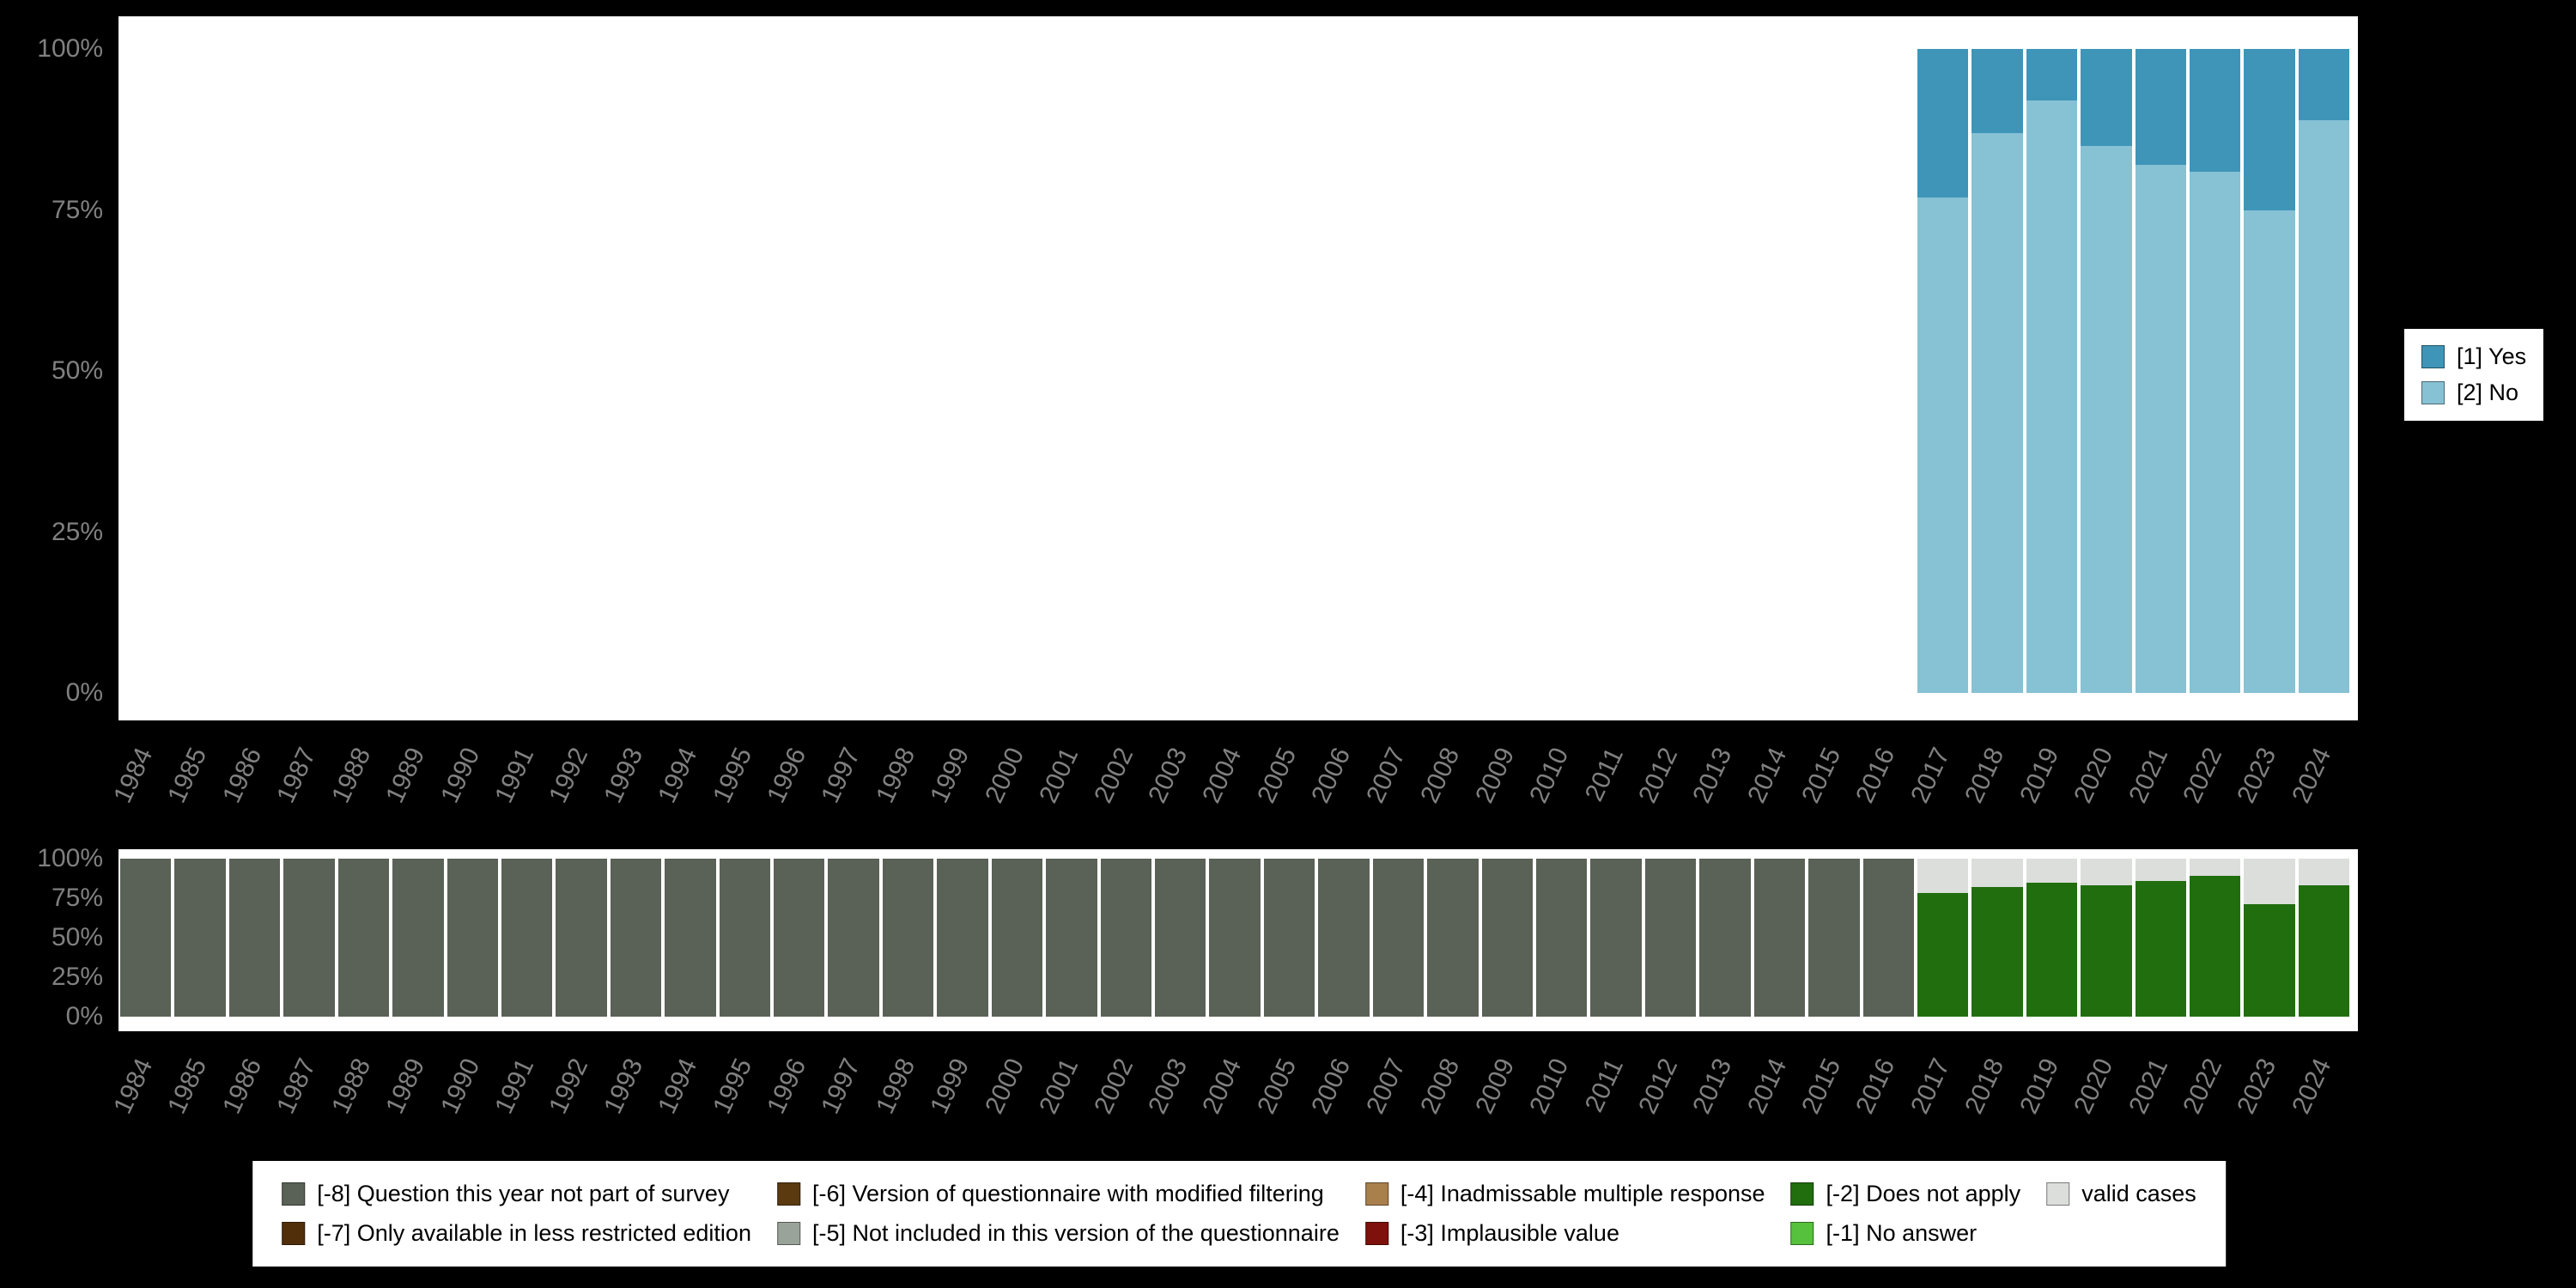 Image resolution: width=2576 pixels, height=1288 pixels. What do you see at coordinates (1012, 1095) in the screenshot?
I see `x-tick-2000: 2000` at bounding box center [1012, 1095].